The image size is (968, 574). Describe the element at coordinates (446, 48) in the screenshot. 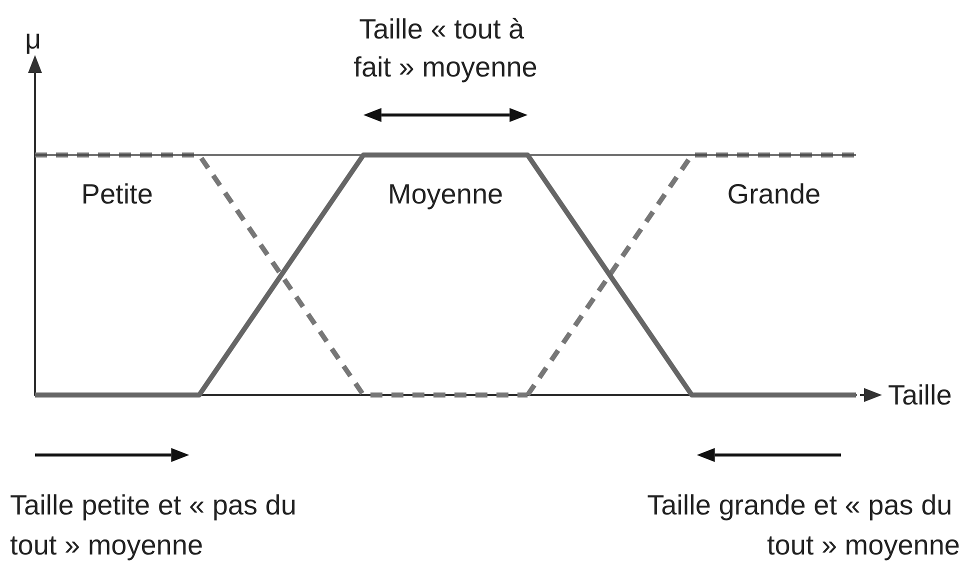

I see `text: Taille « tout à fait » moyenne` at that location.